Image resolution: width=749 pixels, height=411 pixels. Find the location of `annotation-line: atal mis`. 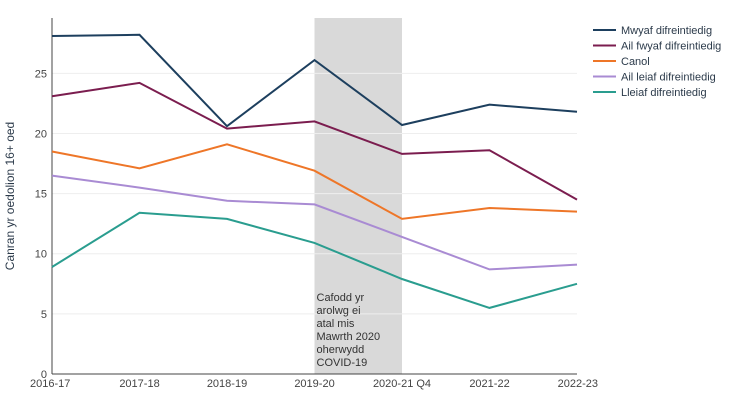

annotation-line: atal mis is located at coordinates (336, 324).